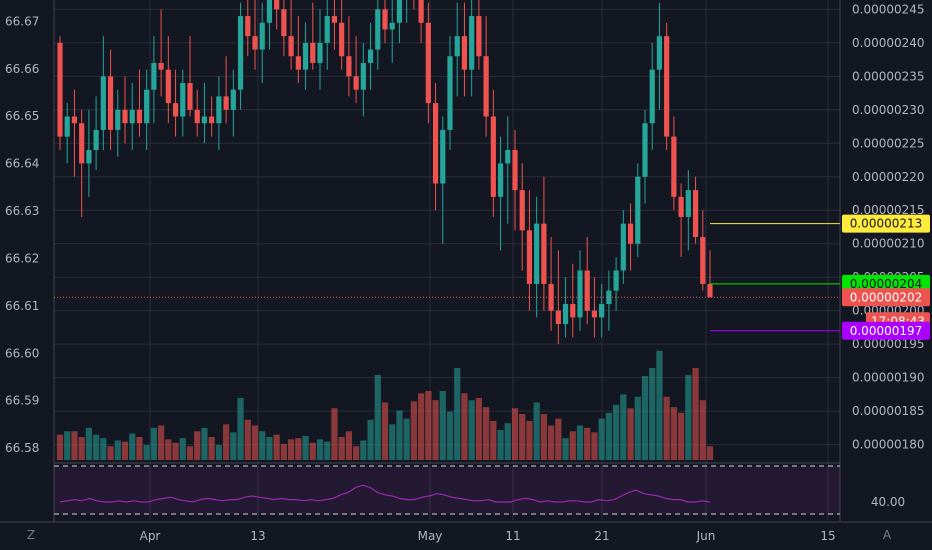  I want to click on horizontal-level-lines, so click(775, 277).